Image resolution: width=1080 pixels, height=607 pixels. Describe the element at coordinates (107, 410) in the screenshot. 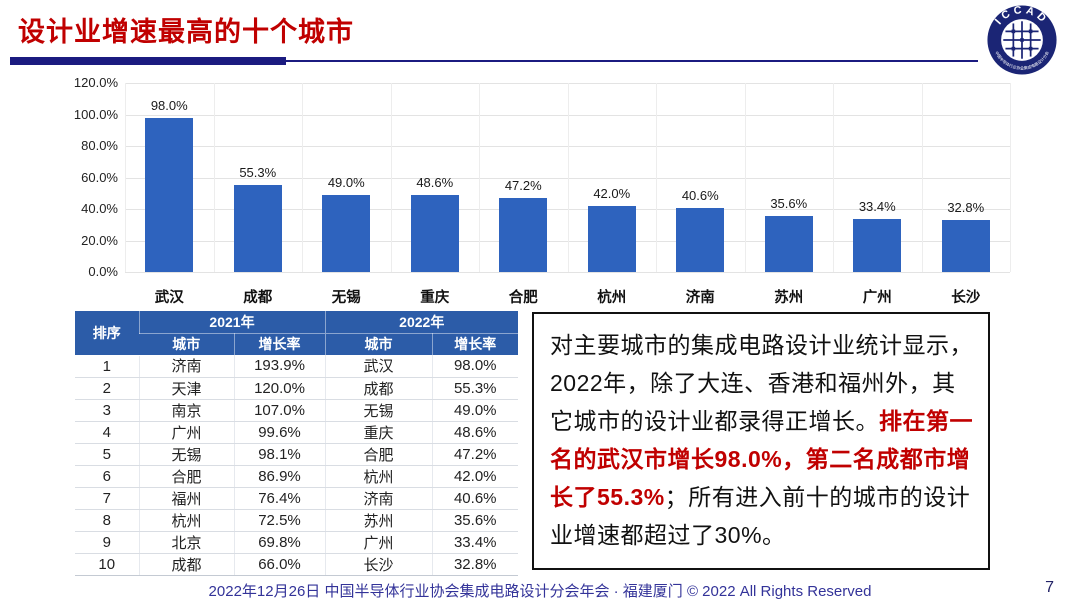

I see `rank-cell: 3` at that location.